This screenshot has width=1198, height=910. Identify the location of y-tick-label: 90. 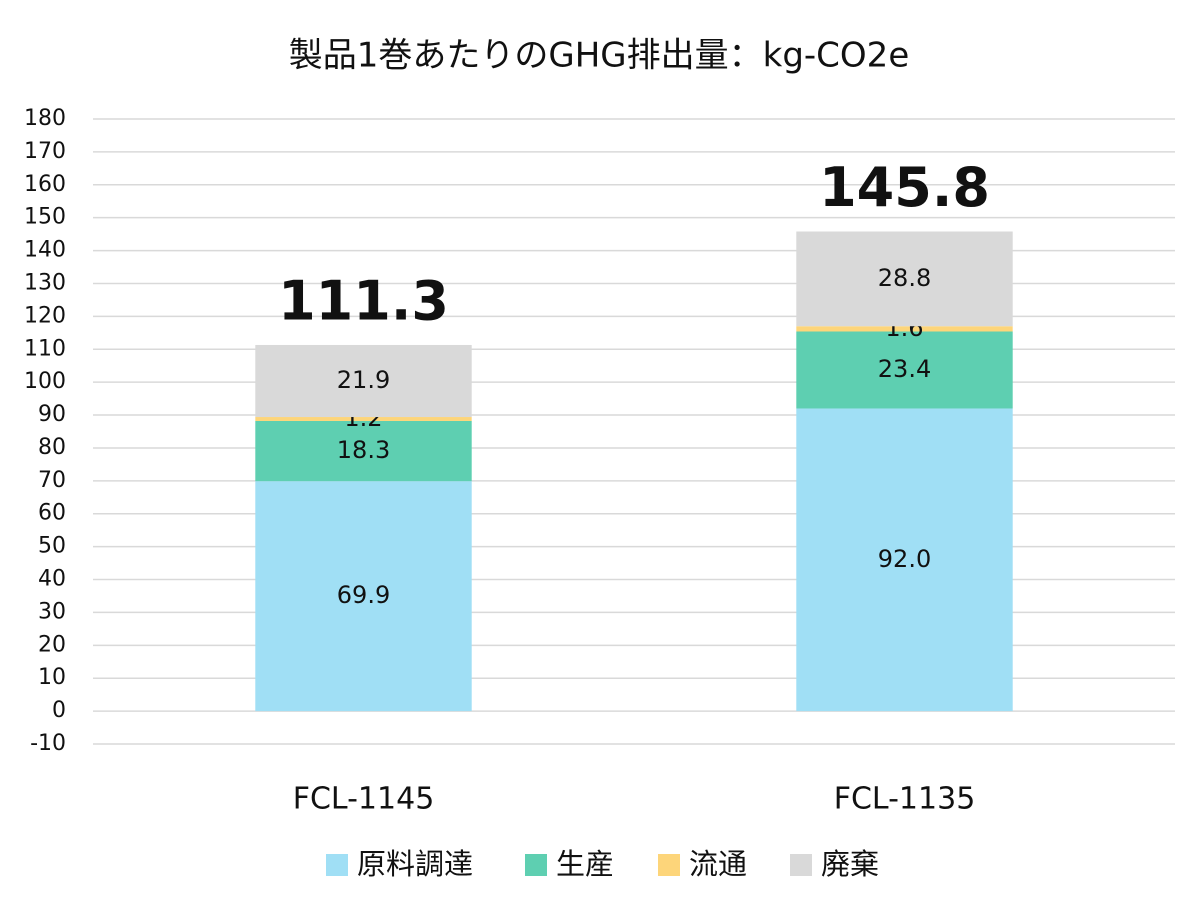
(52, 414).